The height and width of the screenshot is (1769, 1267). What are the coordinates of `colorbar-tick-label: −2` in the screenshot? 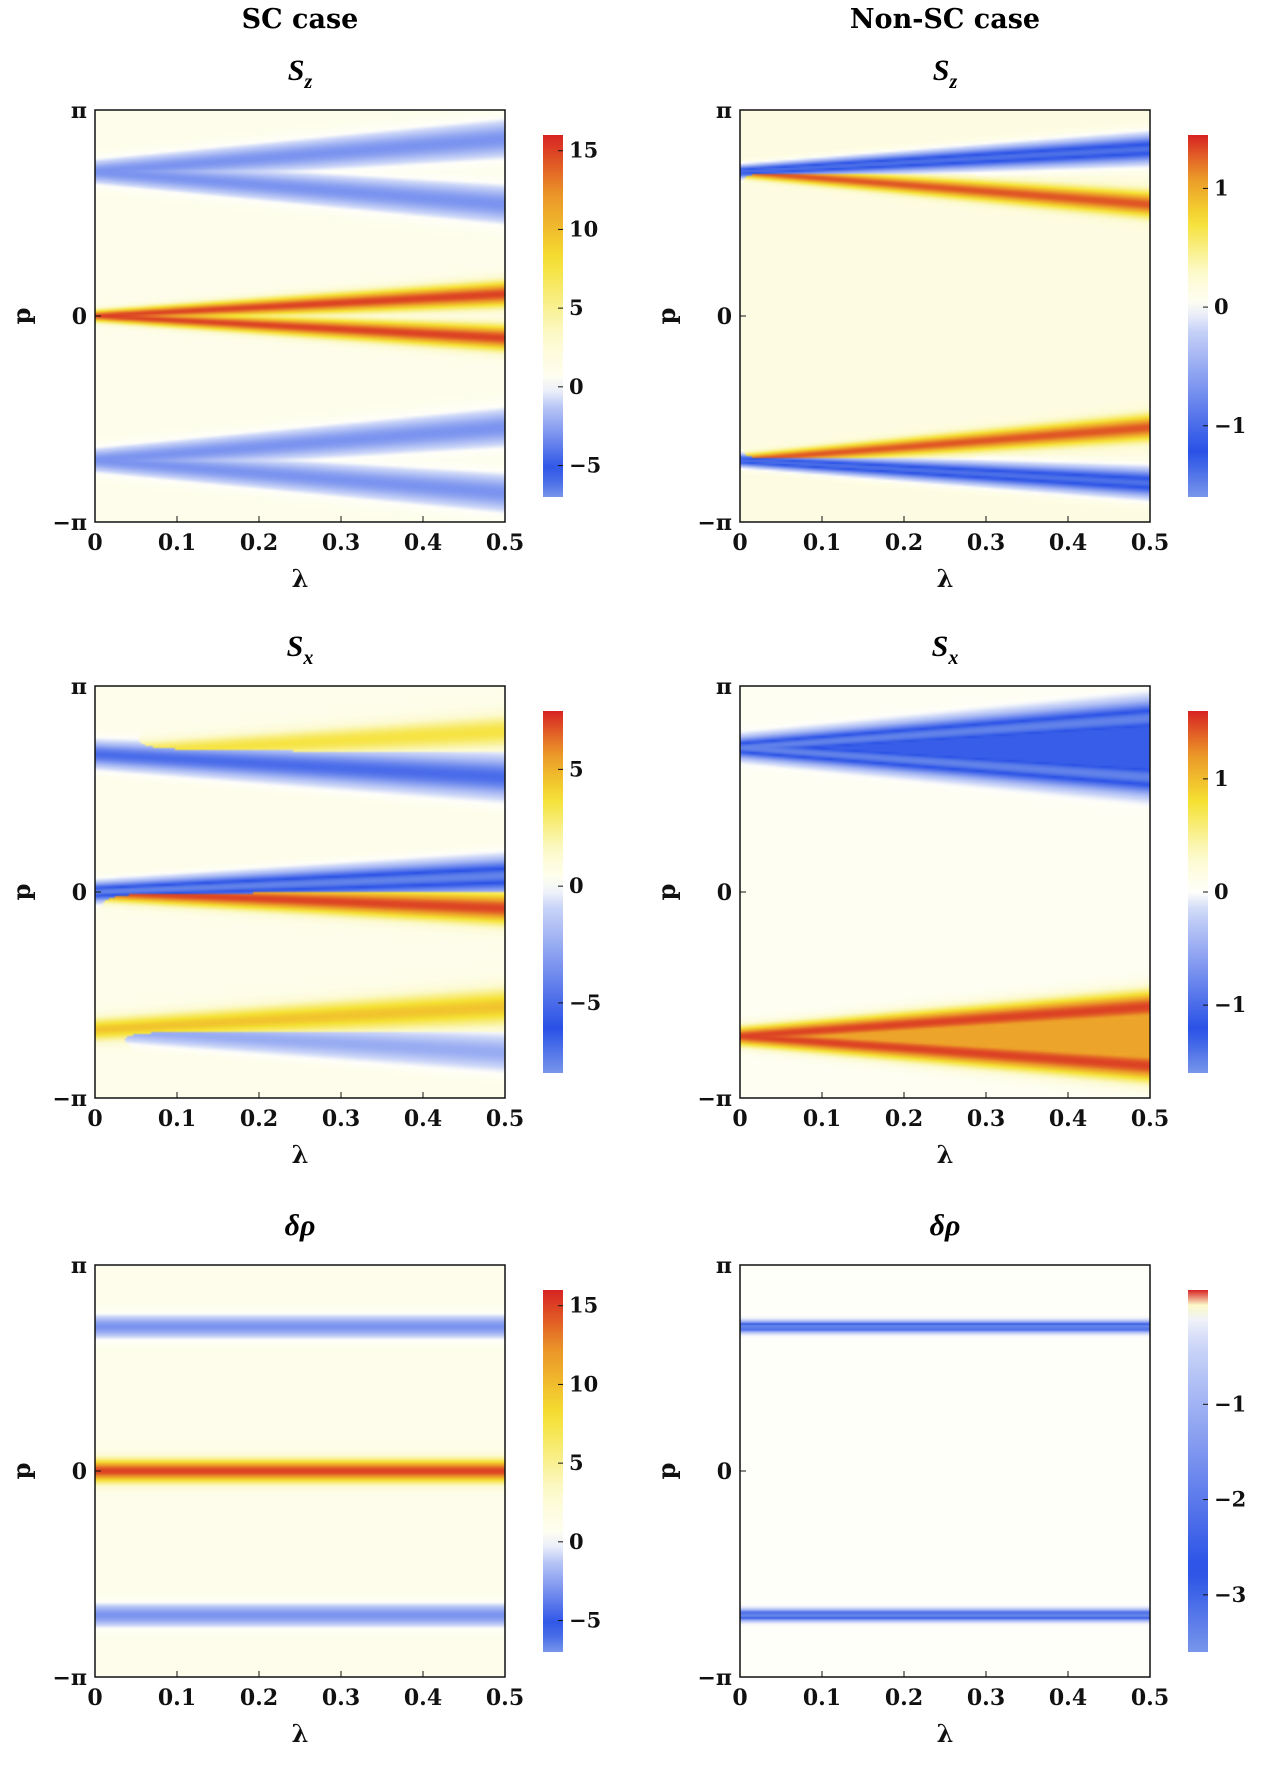 It's located at (1230, 1499).